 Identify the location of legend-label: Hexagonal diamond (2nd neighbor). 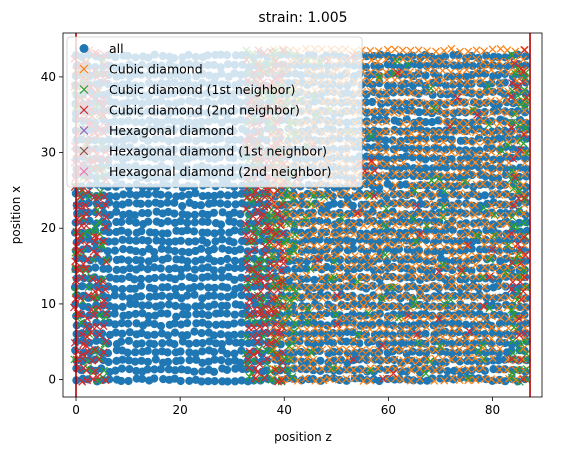
(220, 171).